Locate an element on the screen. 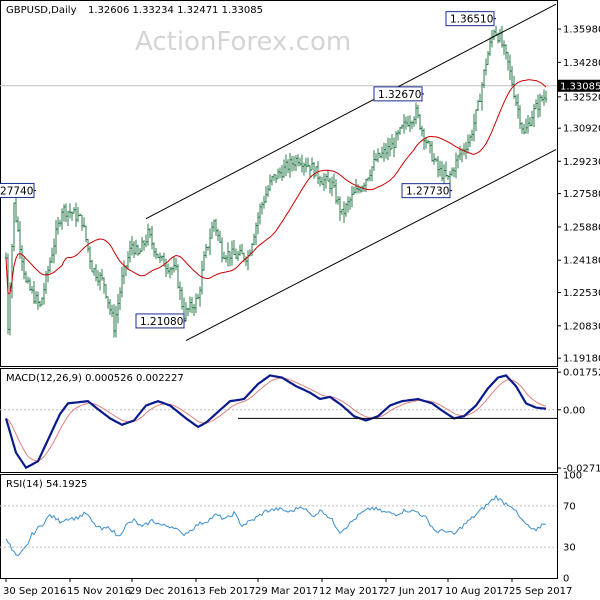  price-label: 1.21080 is located at coordinates (160, 321).